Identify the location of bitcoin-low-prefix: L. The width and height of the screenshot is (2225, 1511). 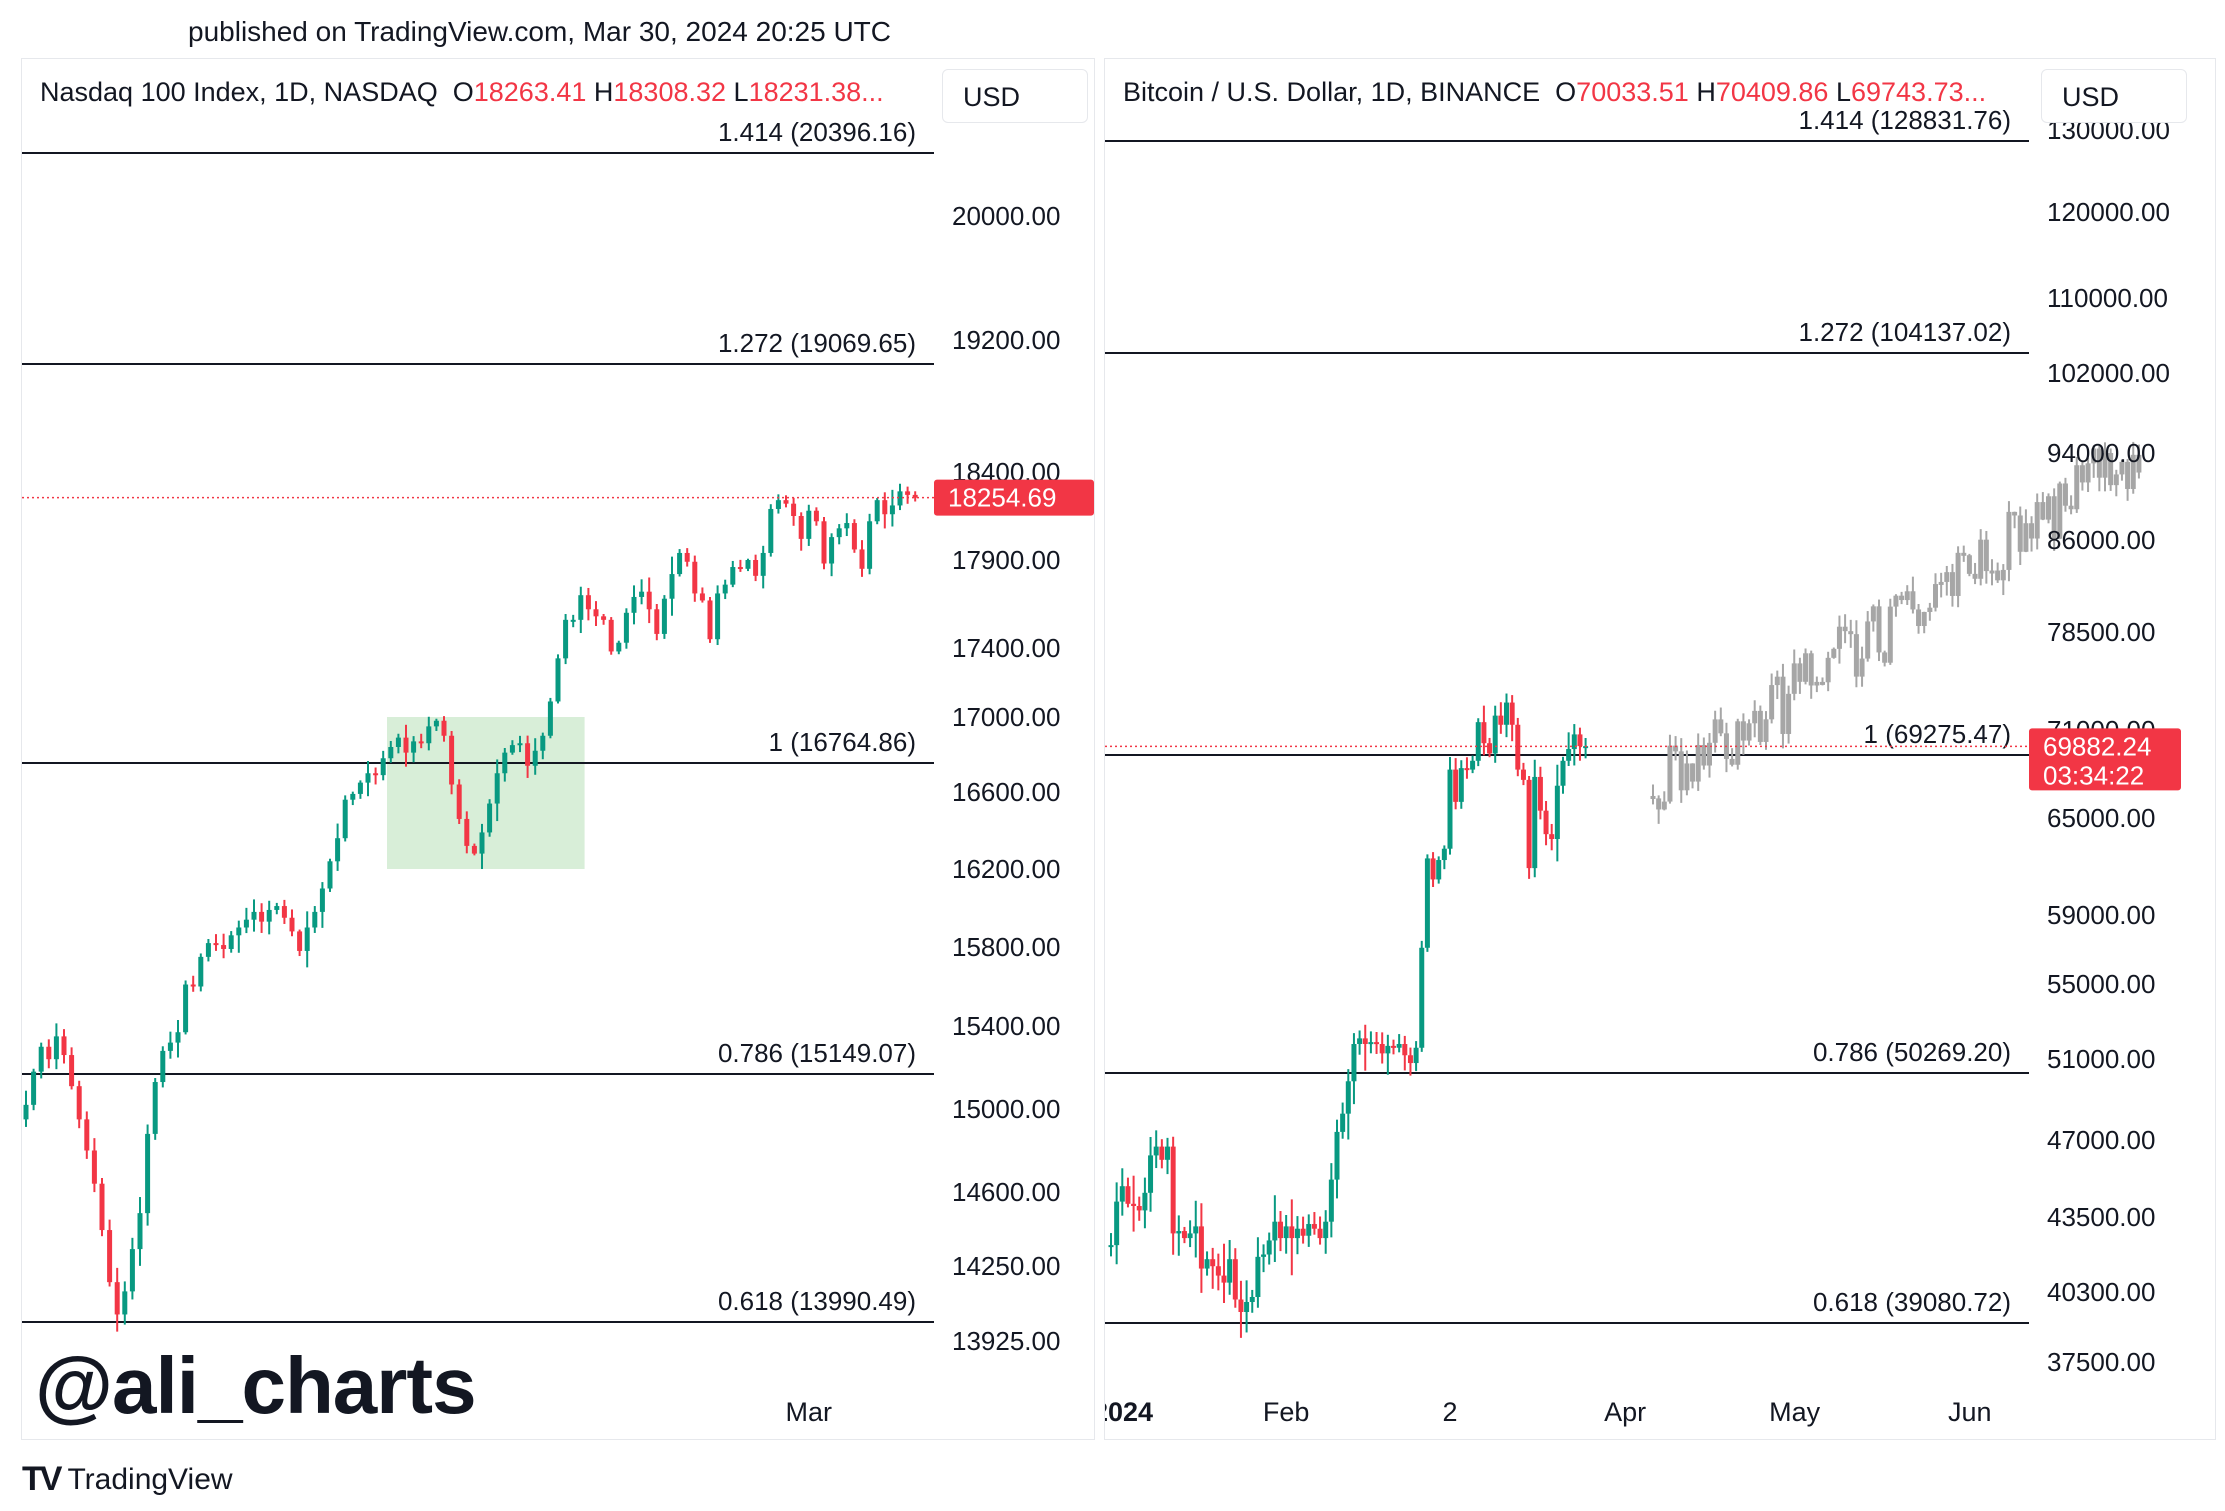
(1843, 92).